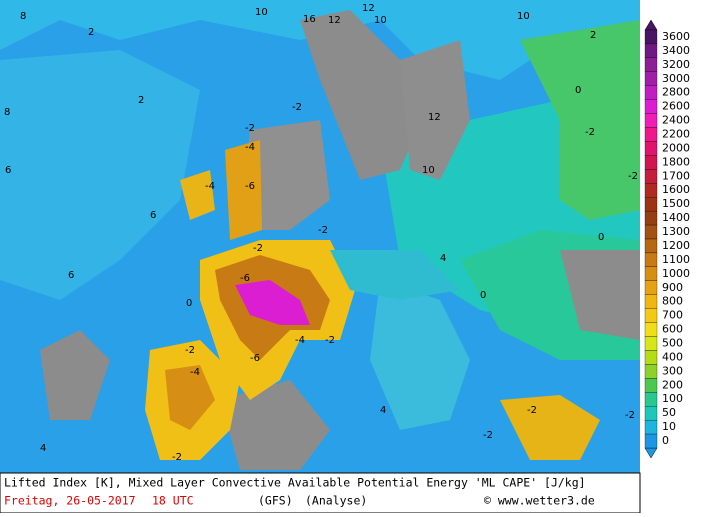  Describe the element at coordinates (336, 501) in the screenshot. I see `caption-run: (Analyse)` at that location.